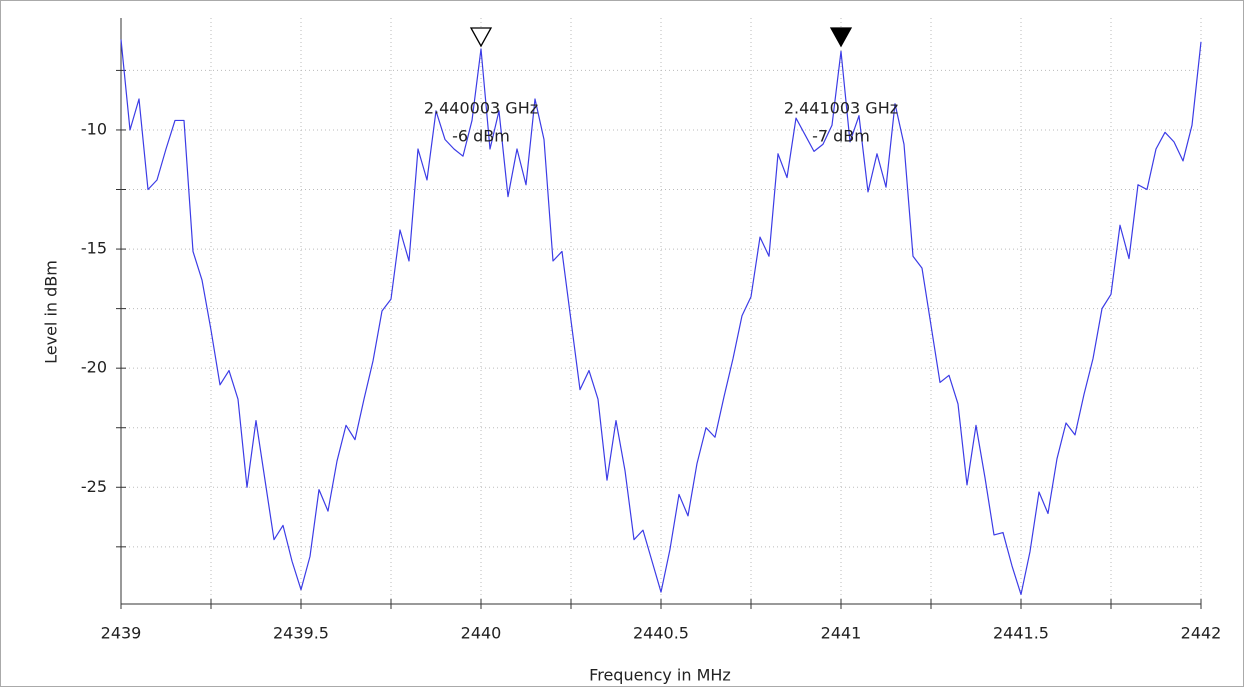  Describe the element at coordinates (481, 108) in the screenshot. I see `marker-frequency: 2.440003 GHz` at that location.